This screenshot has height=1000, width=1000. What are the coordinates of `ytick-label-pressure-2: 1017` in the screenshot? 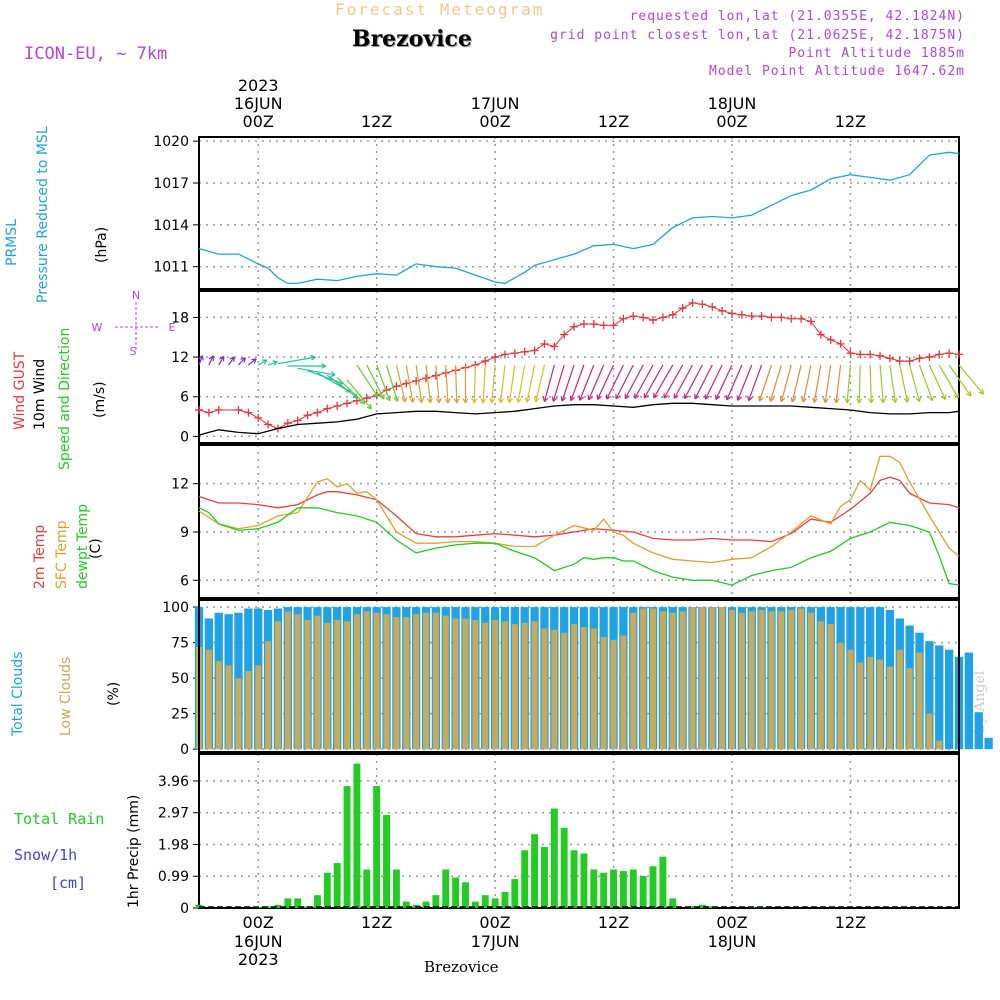 It's located at (171, 184).